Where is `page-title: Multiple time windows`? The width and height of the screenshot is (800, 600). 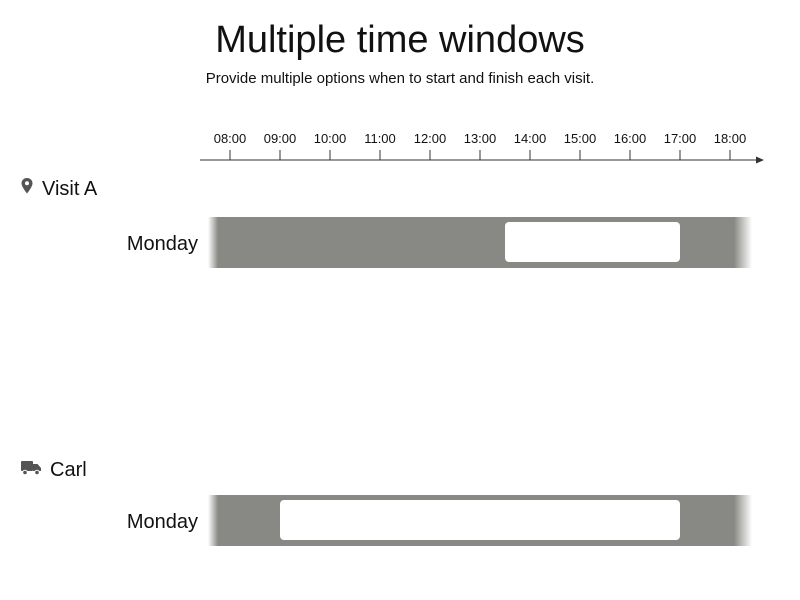 page-title: Multiple time windows is located at coordinates (400, 40).